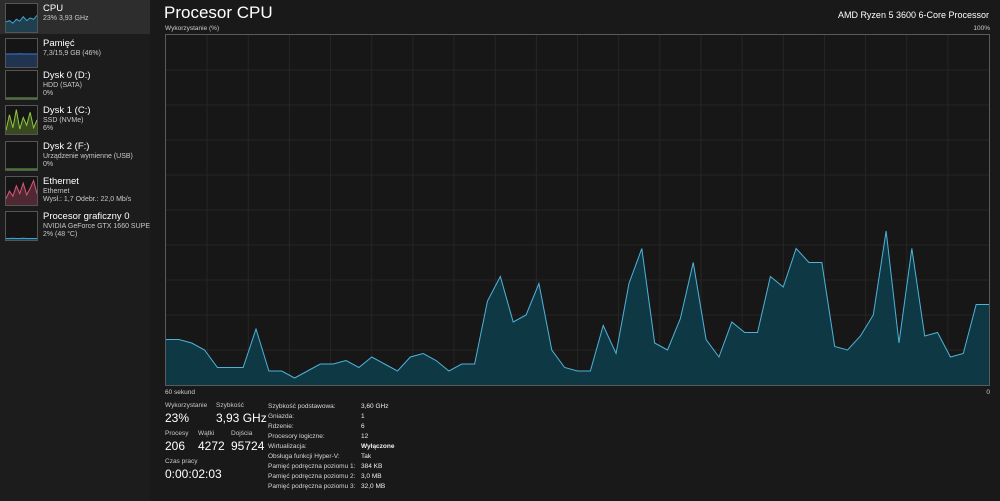 This screenshot has width=1000, height=501. I want to click on spec-value: 12, so click(365, 436).